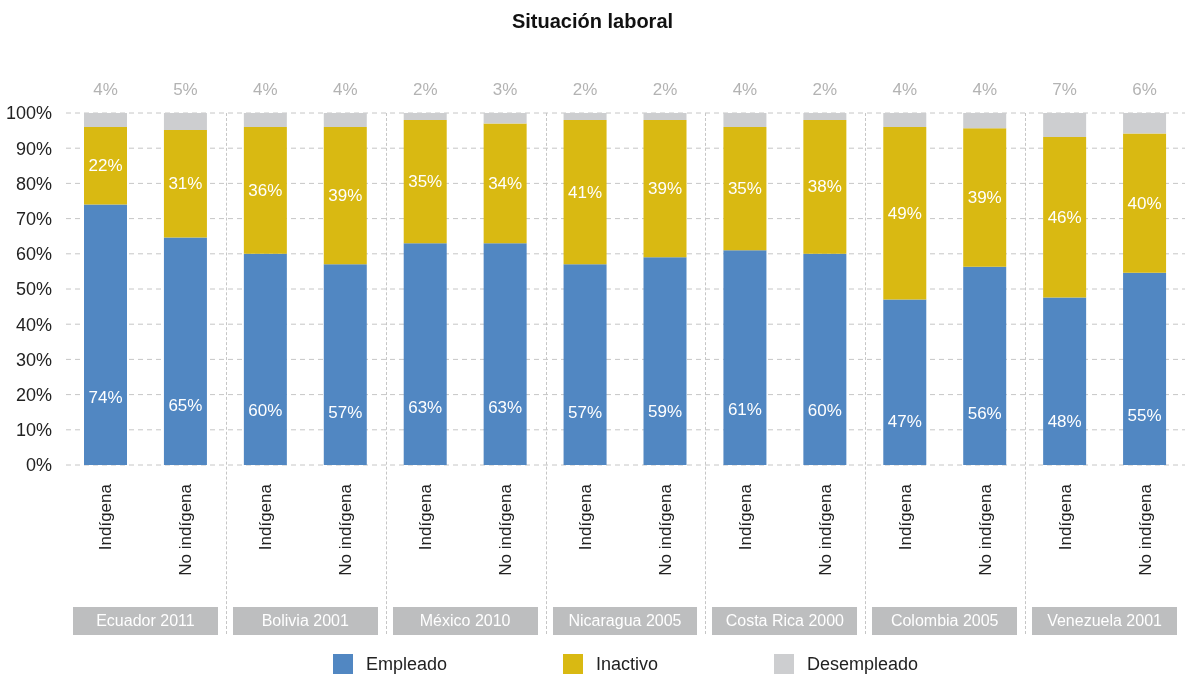 The image size is (1185, 675). Describe the element at coordinates (305, 621) in the screenshot. I see `group-tag: Bolivia 2001` at that location.